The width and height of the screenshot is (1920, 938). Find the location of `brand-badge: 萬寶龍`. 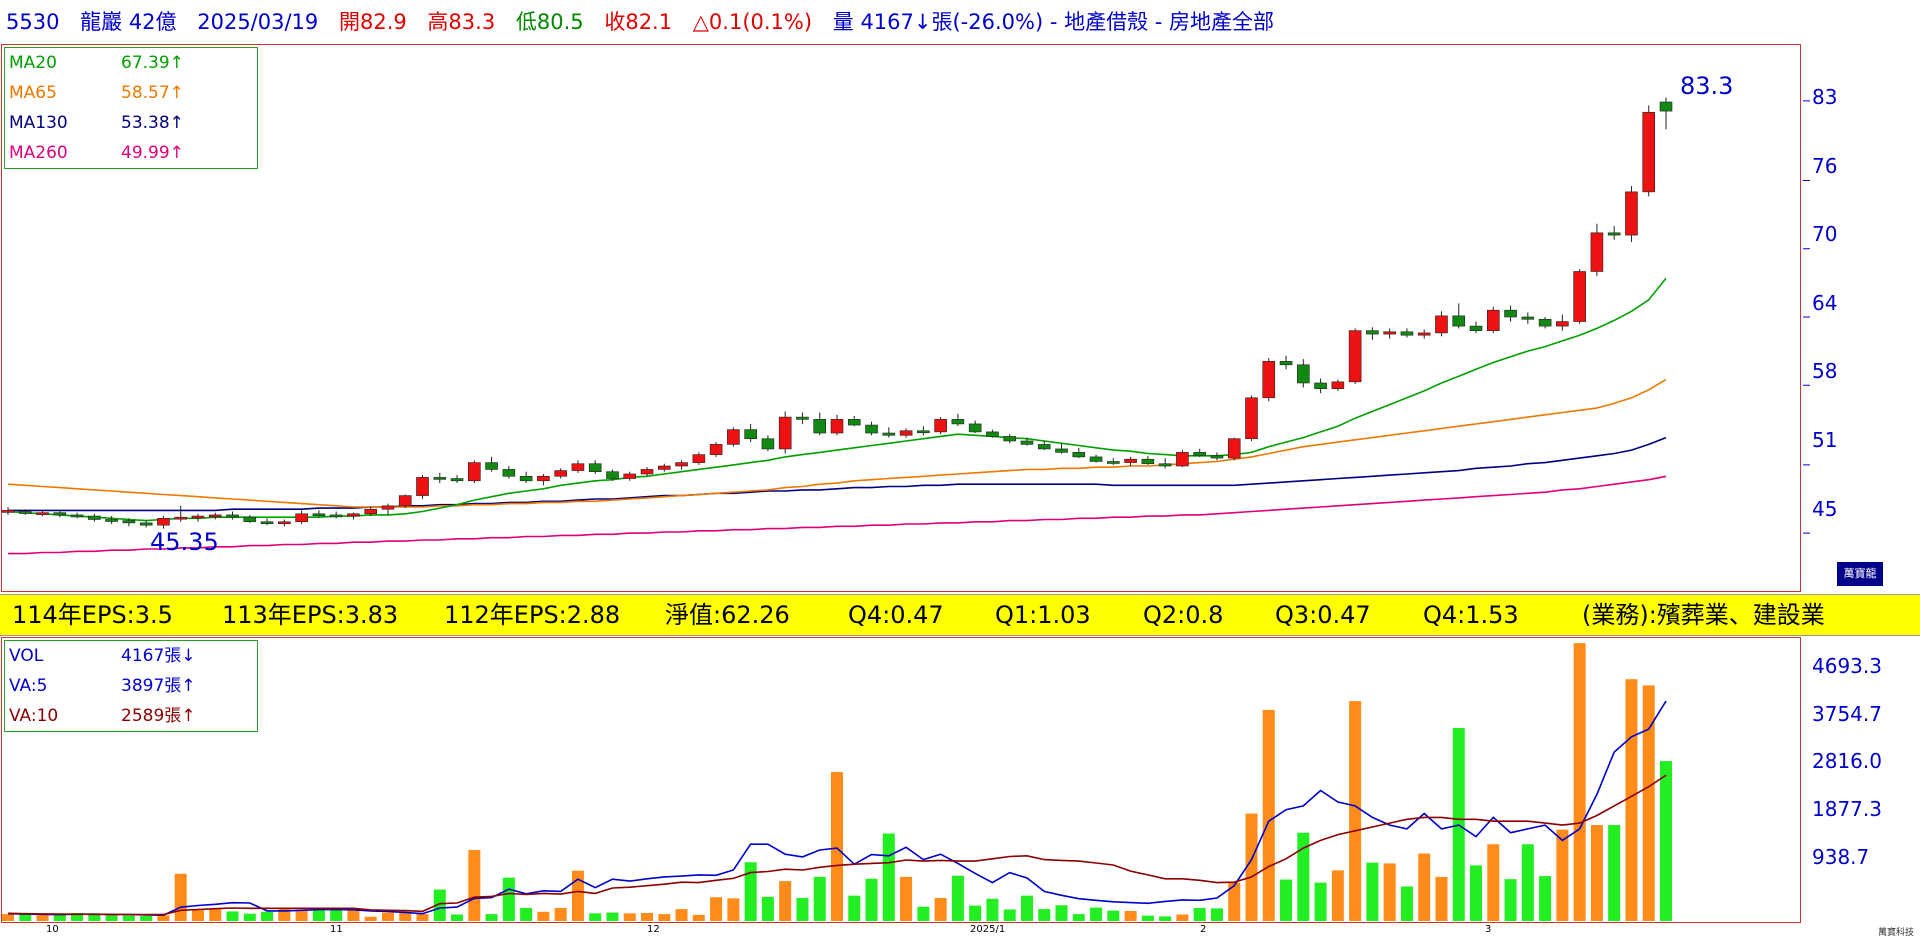

brand-badge: 萬寶龍 is located at coordinates (1860, 574).